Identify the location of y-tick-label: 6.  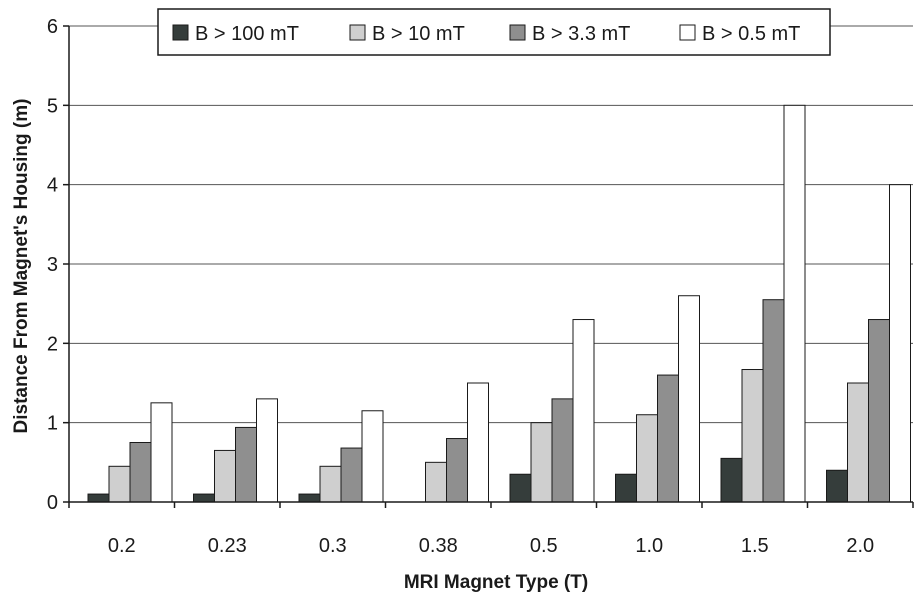
(52, 27).